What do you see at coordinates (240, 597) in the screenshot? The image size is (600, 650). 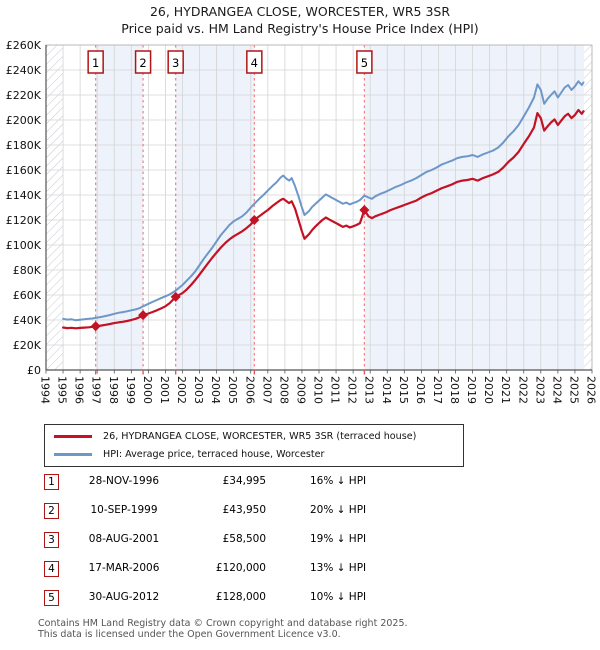 I see `sale-price: £128,000` at bounding box center [240, 597].